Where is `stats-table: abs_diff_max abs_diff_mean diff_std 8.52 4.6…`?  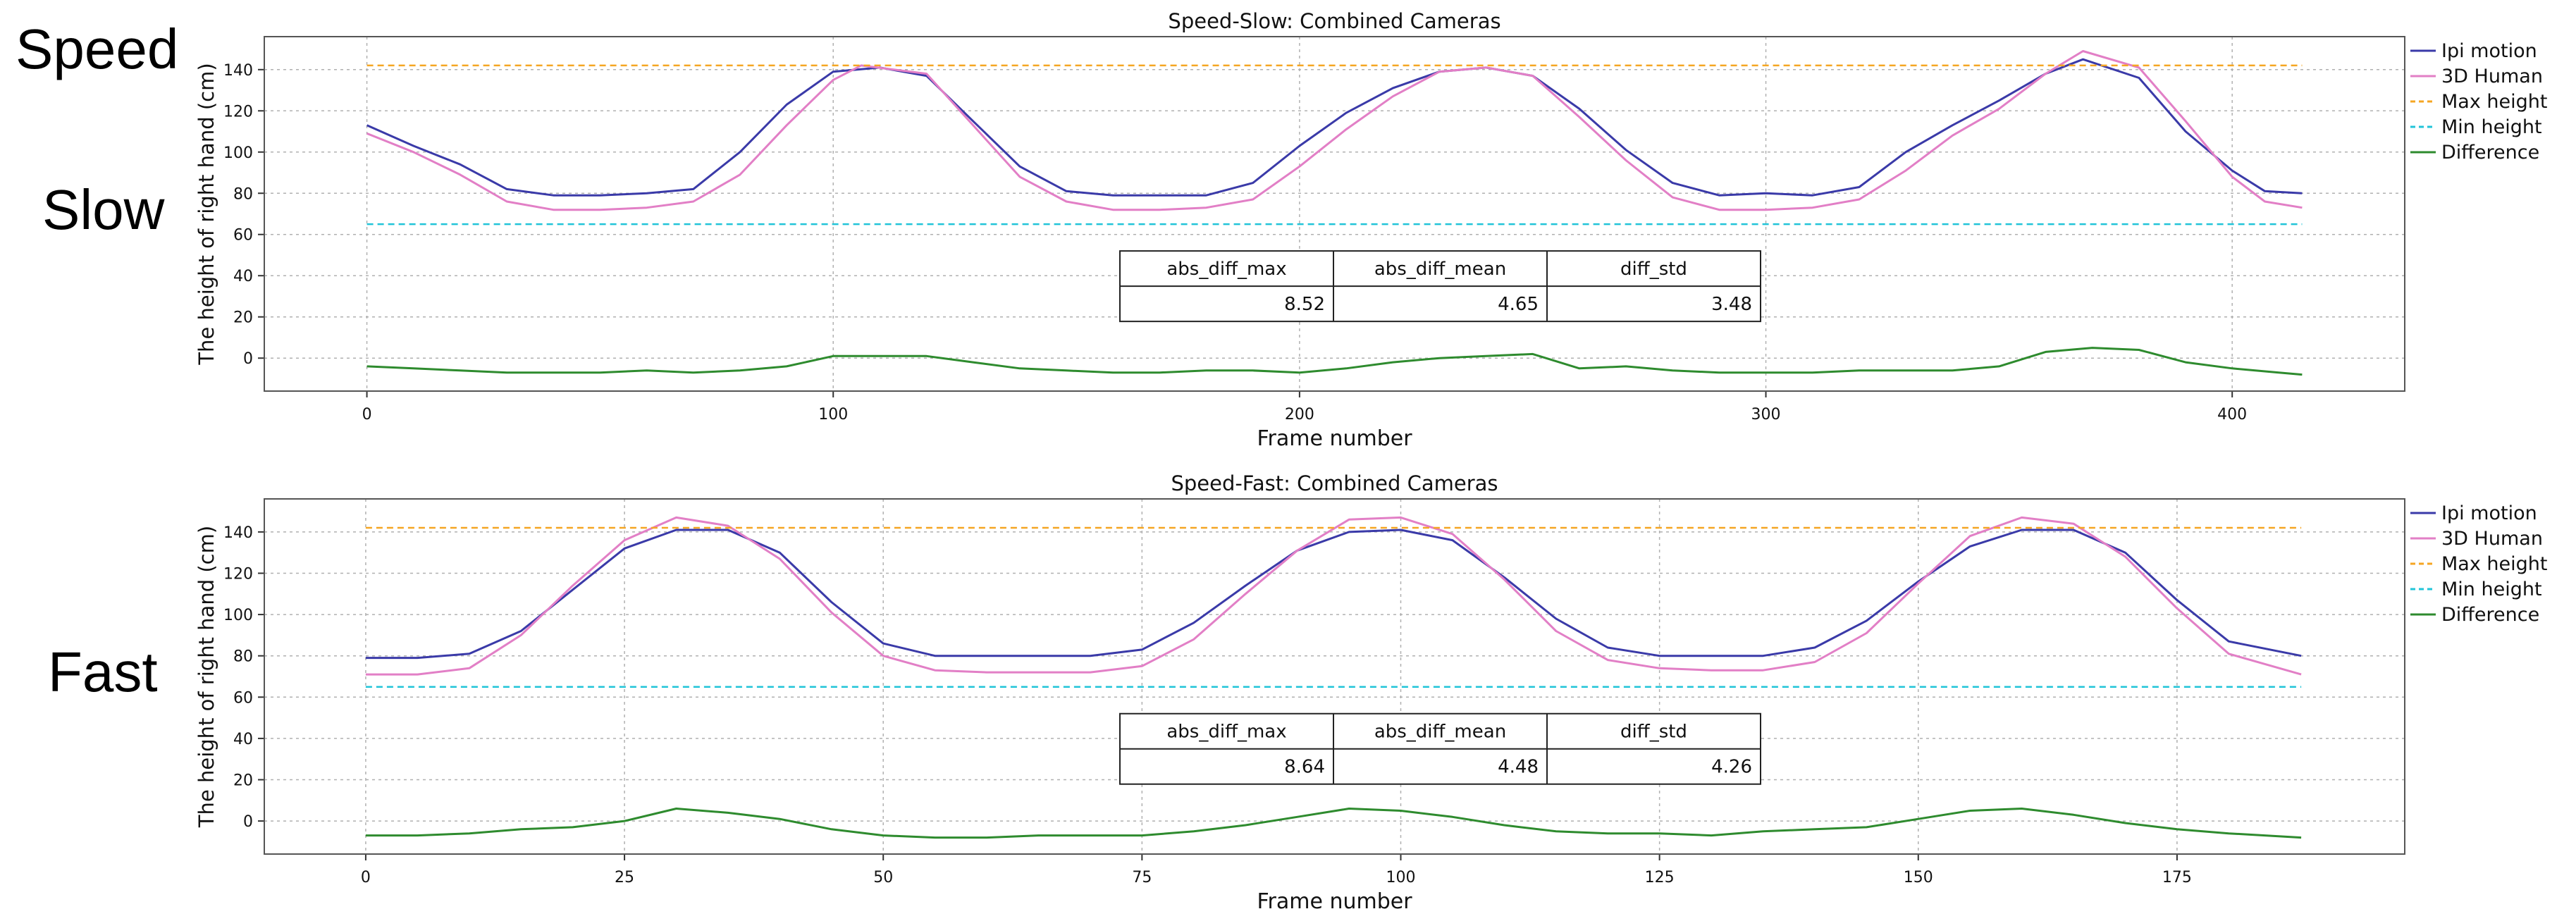
stats-table: abs_diff_max abs_diff_mean diff_std 8.52 4.6… is located at coordinates (1440, 286).